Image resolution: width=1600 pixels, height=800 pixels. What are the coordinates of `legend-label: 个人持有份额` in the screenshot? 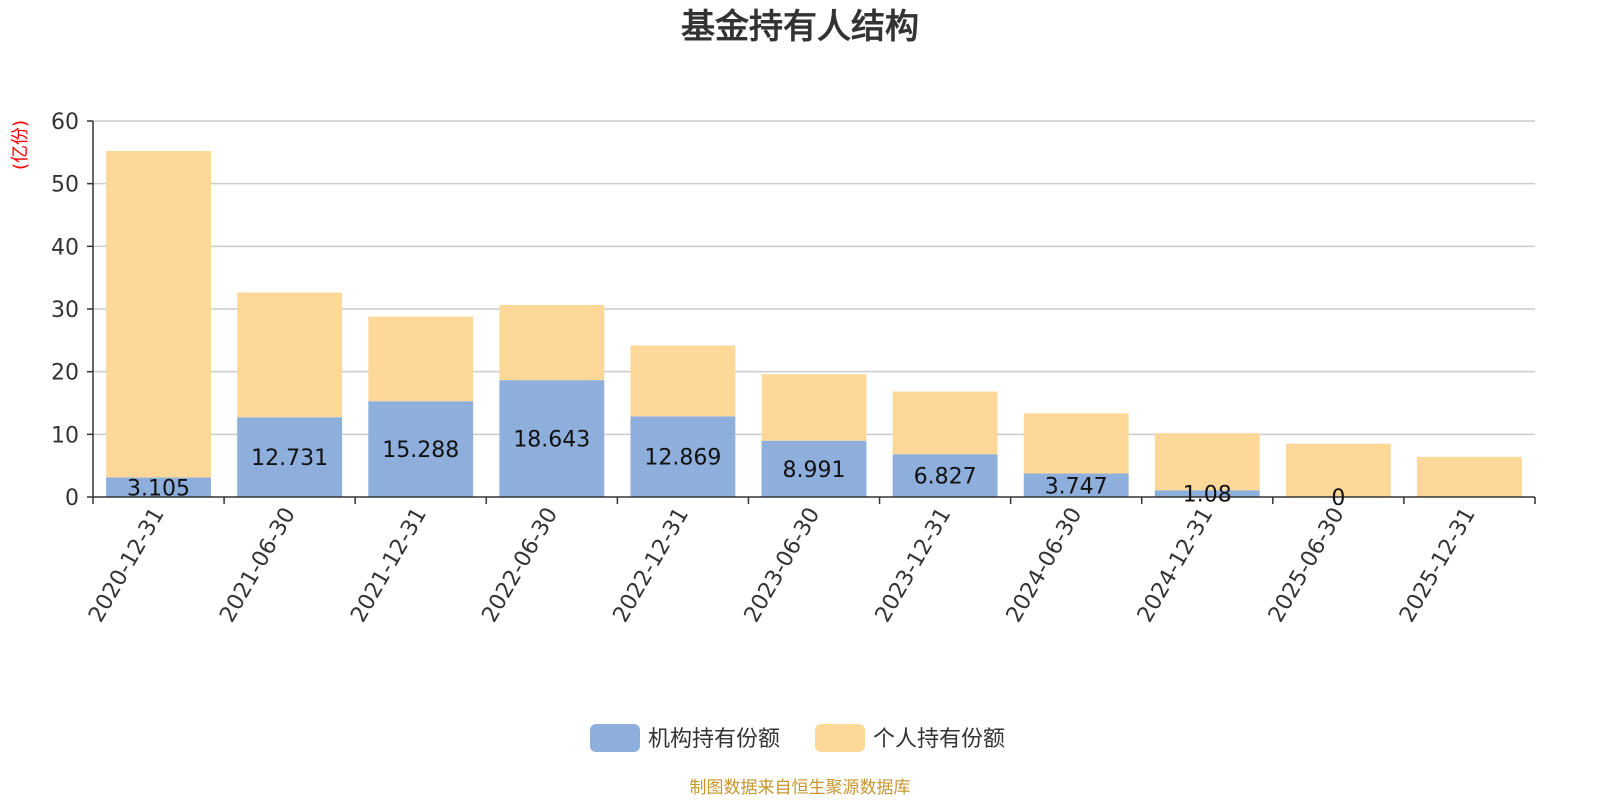 It's located at (939, 739).